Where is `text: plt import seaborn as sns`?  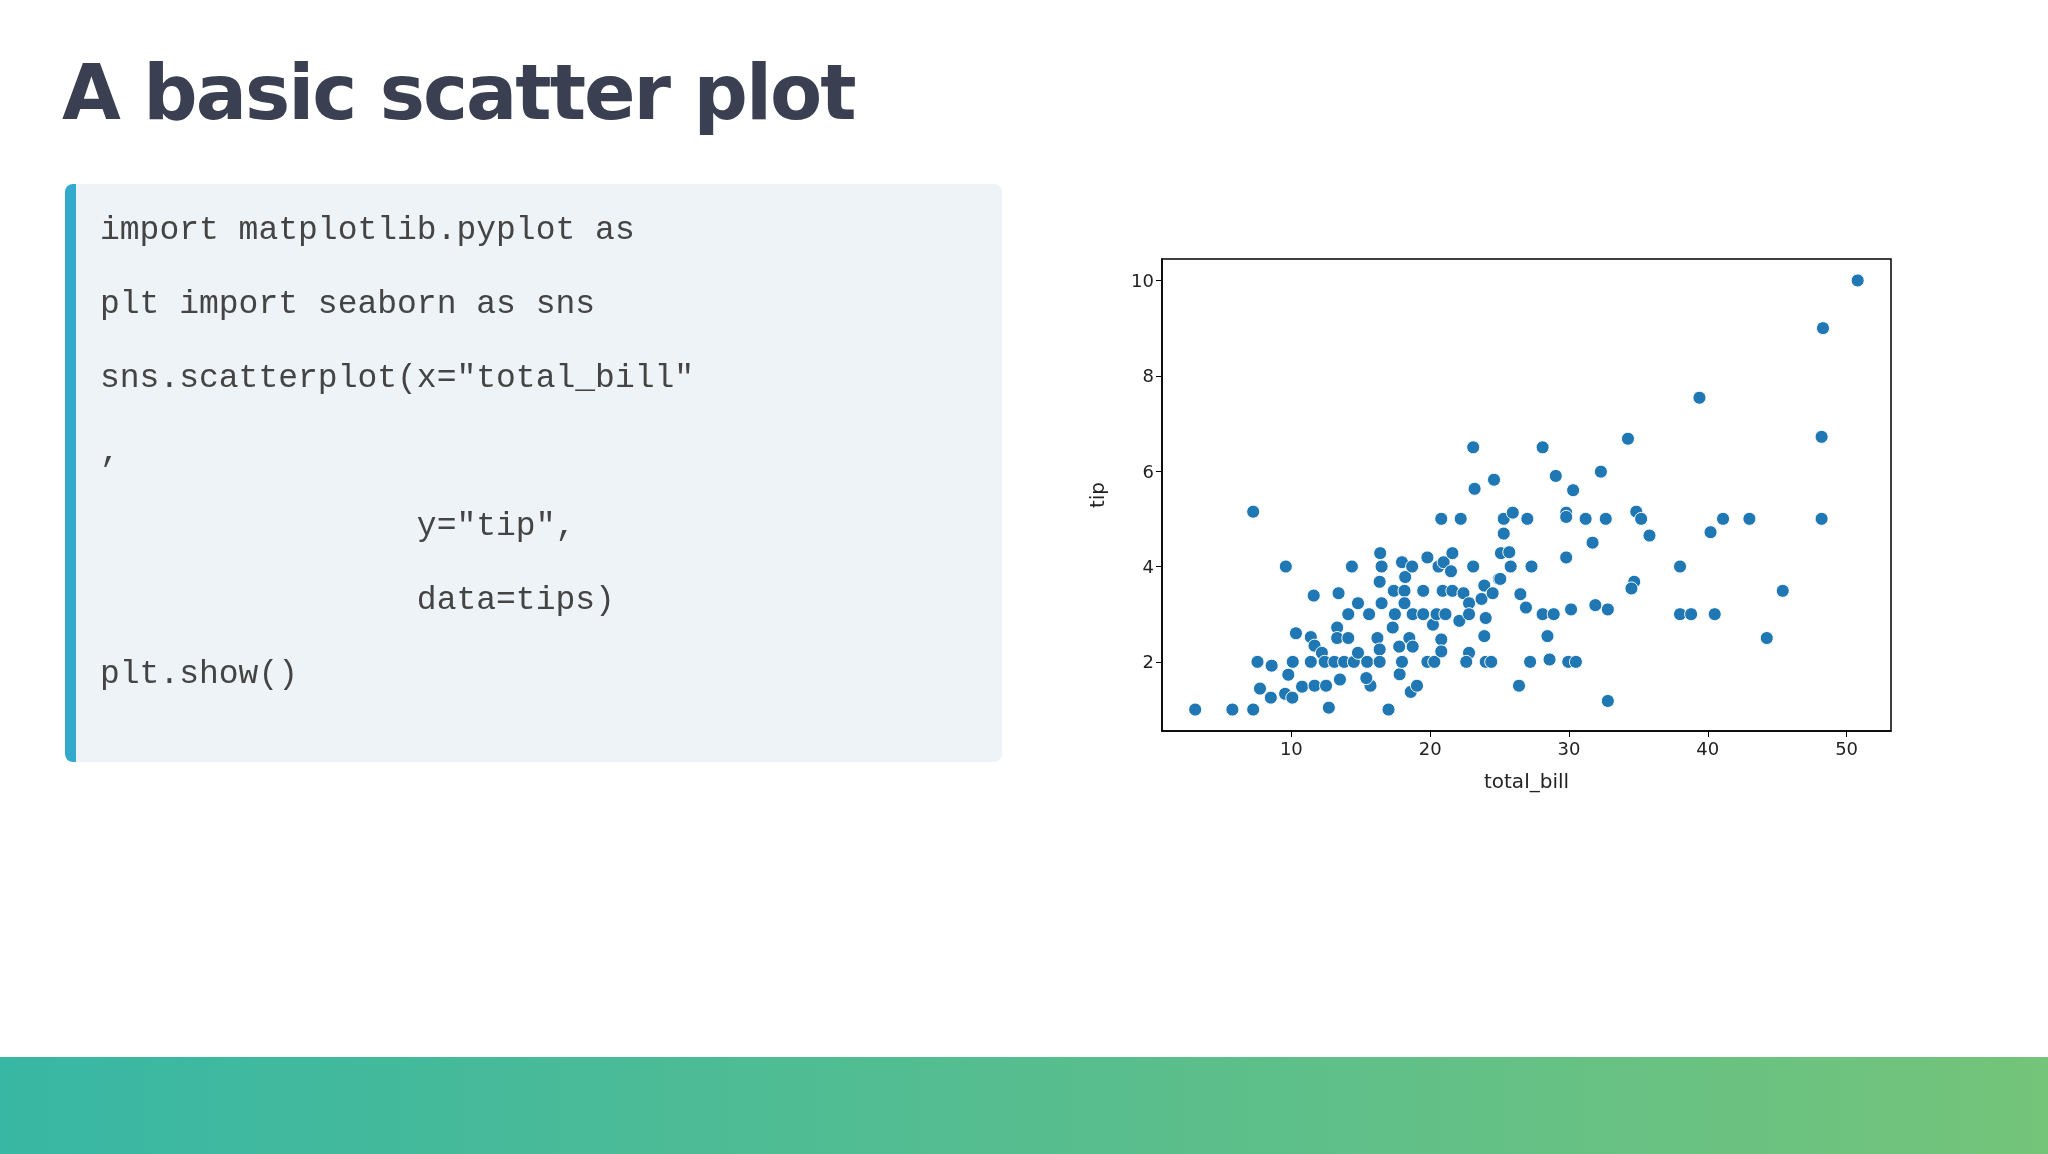
text: plt import seaborn as sns is located at coordinates (348, 304).